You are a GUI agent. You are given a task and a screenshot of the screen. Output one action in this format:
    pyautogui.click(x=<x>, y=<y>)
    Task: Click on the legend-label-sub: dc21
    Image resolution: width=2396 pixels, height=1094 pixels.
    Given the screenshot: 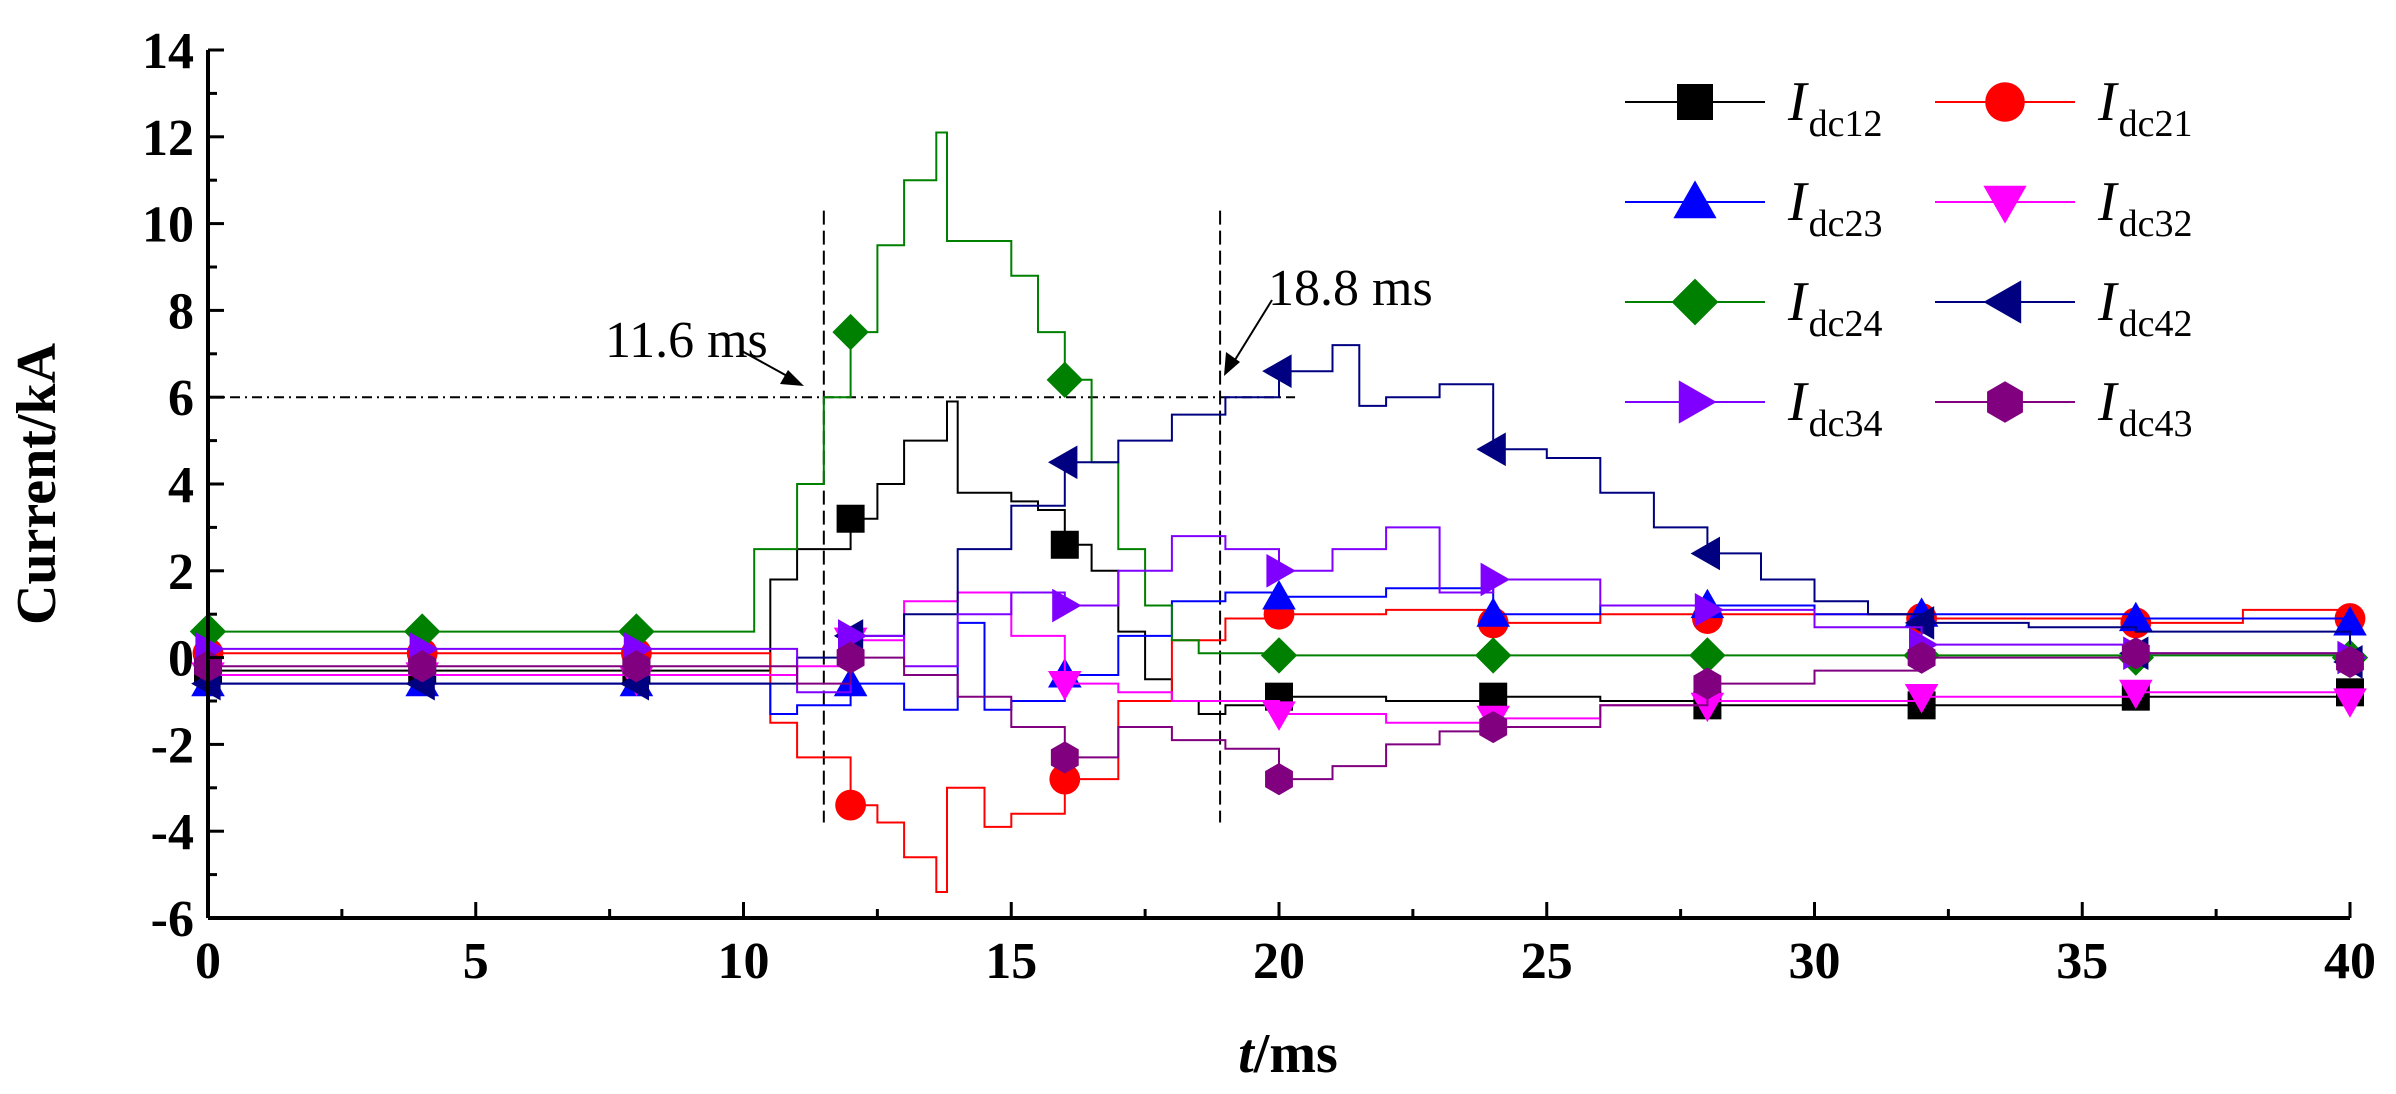 What is the action you would take?
    pyautogui.click(x=2156, y=124)
    